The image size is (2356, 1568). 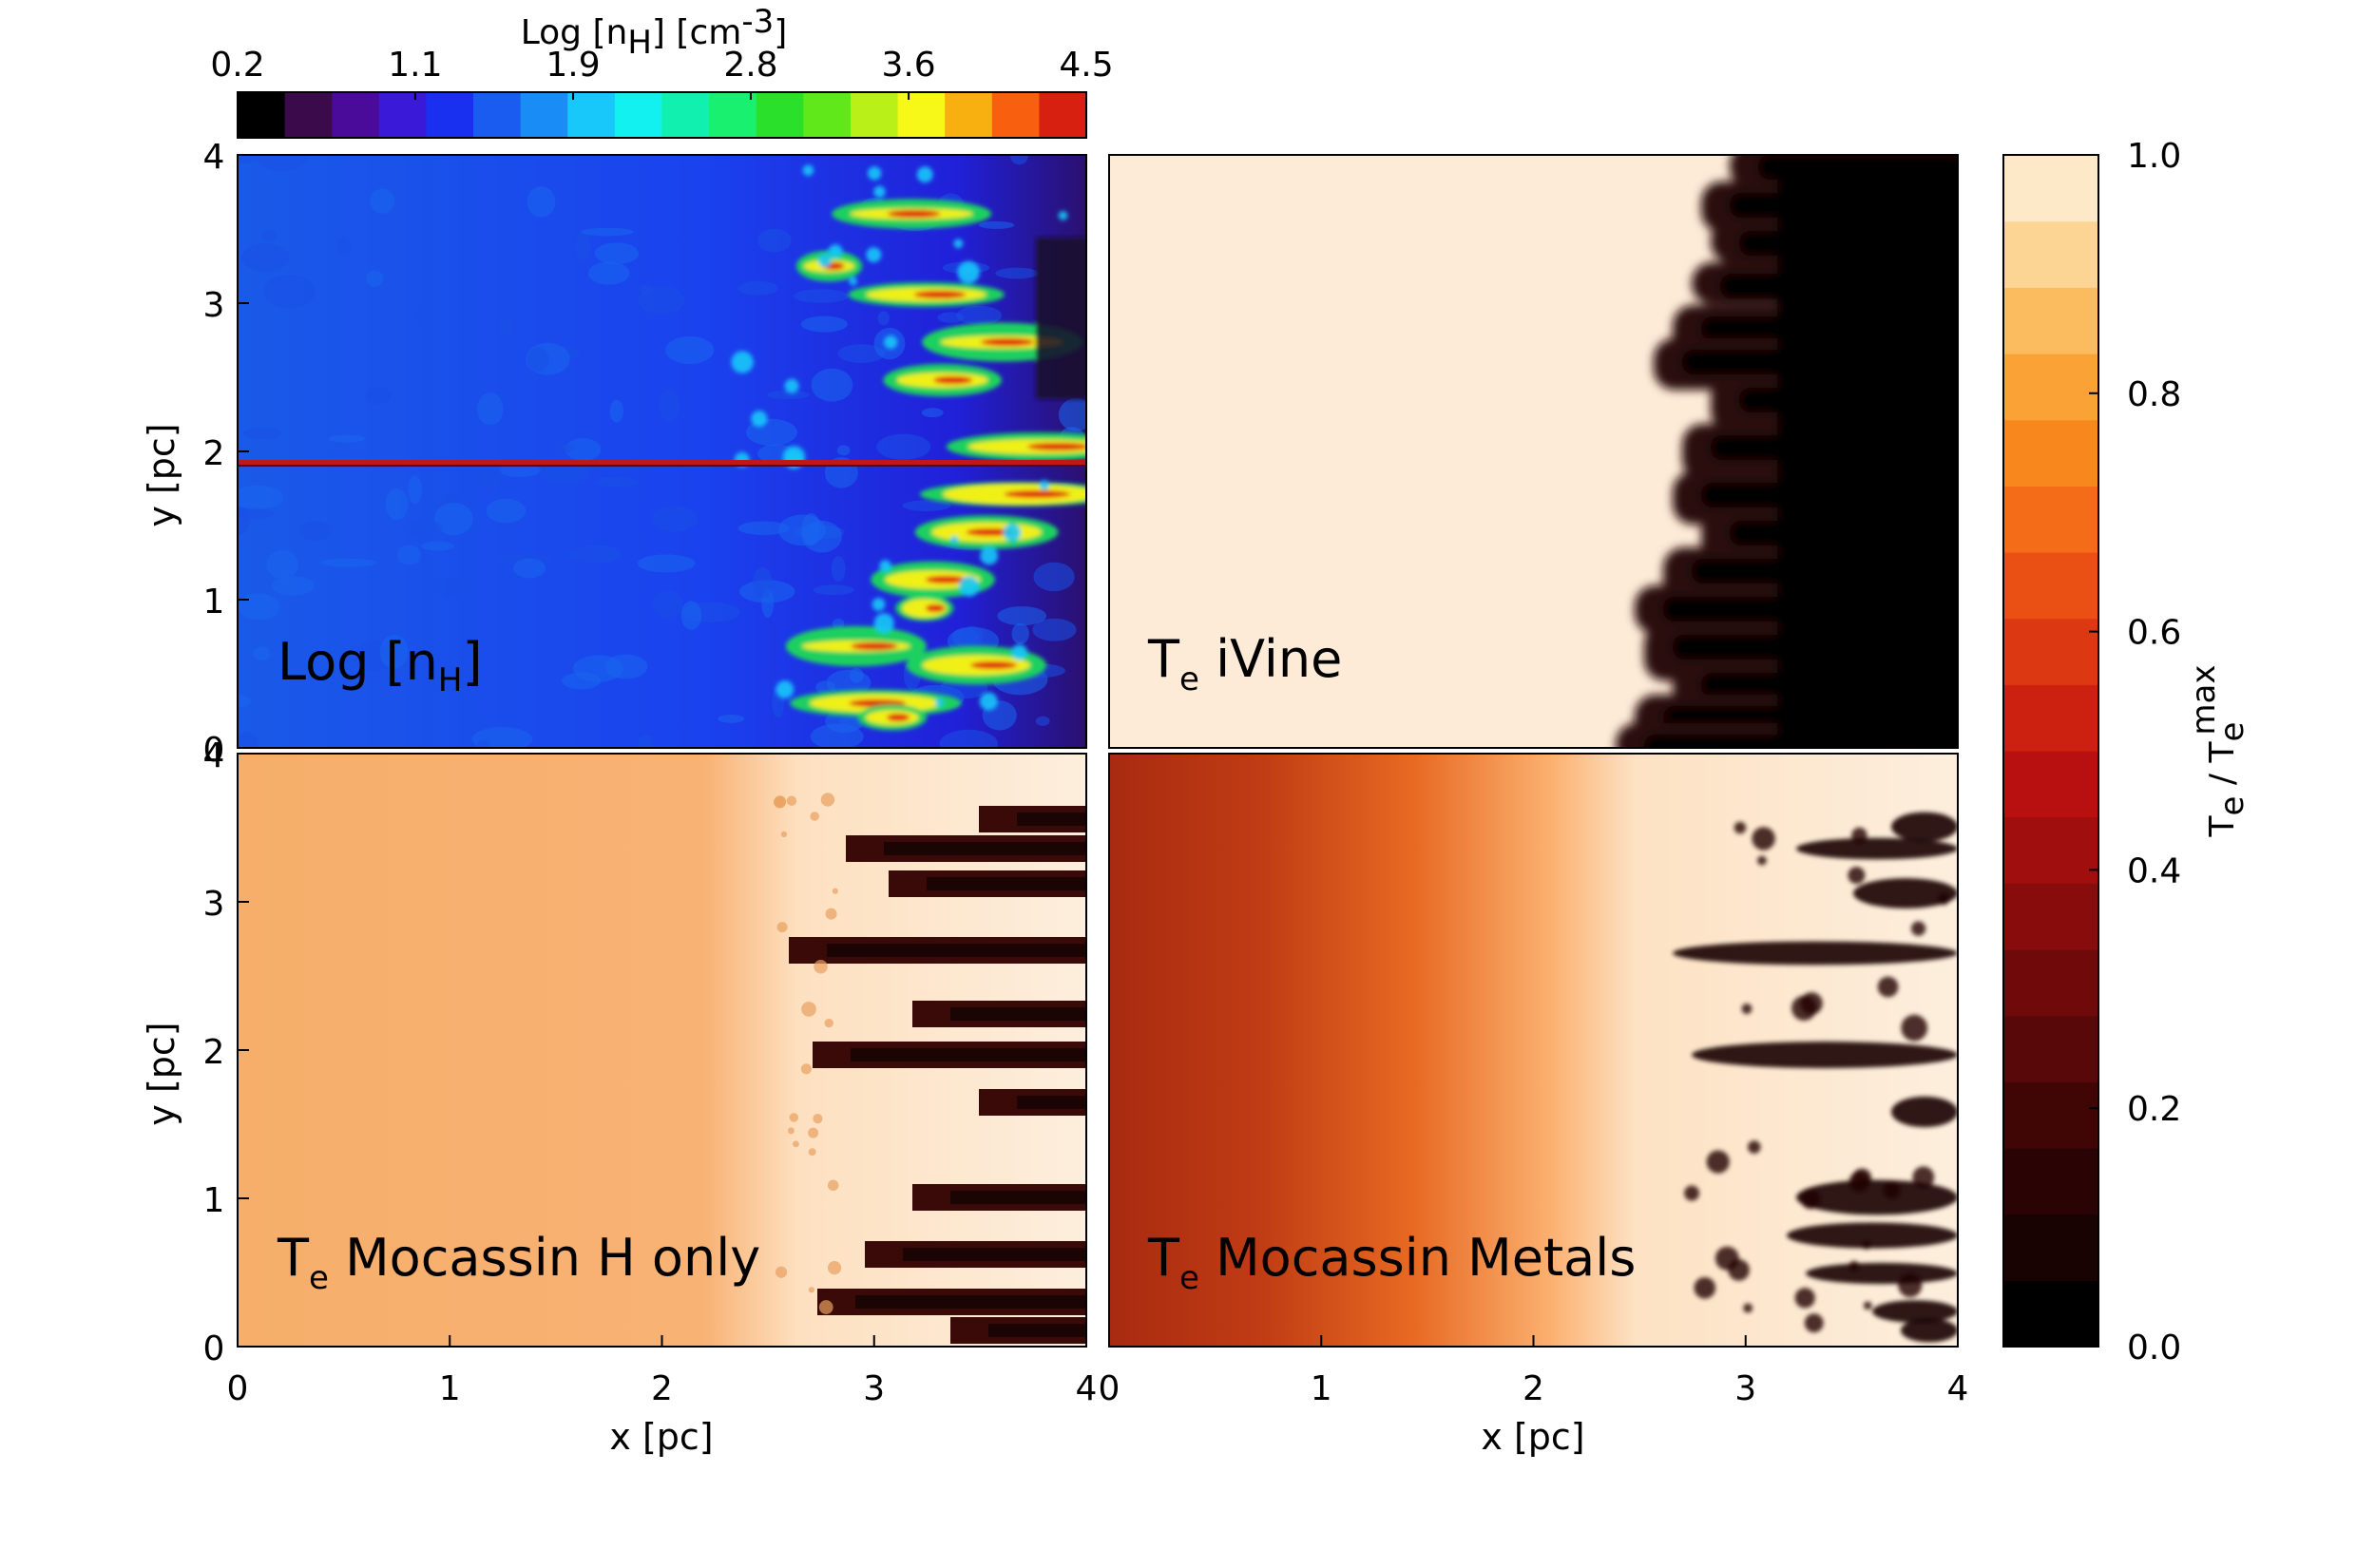 I want to click on panel-mocassin-h-only, so click(x=662, y=1051).